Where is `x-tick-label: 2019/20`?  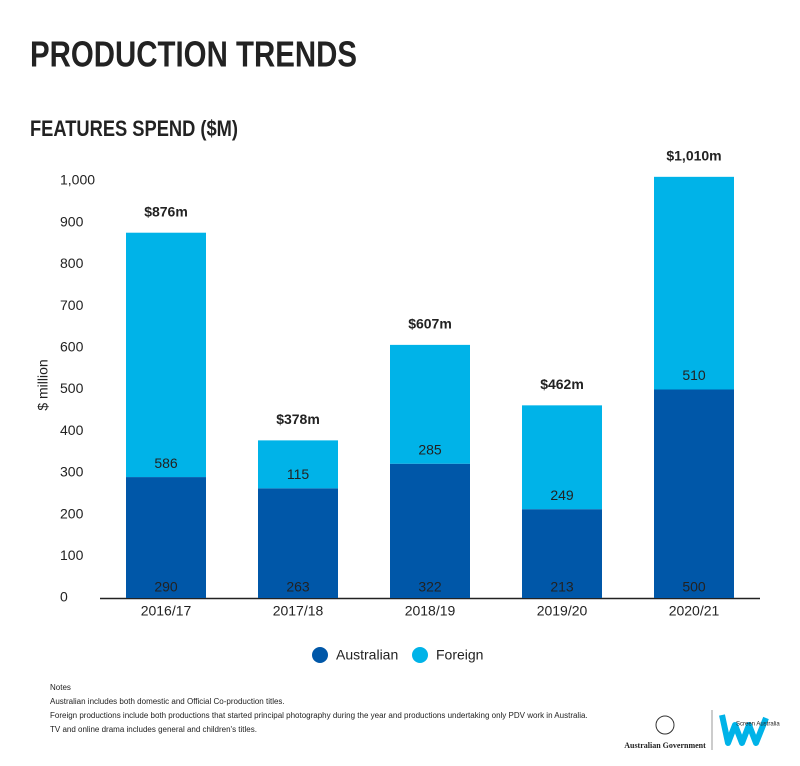 x-tick-label: 2019/20 is located at coordinates (562, 611).